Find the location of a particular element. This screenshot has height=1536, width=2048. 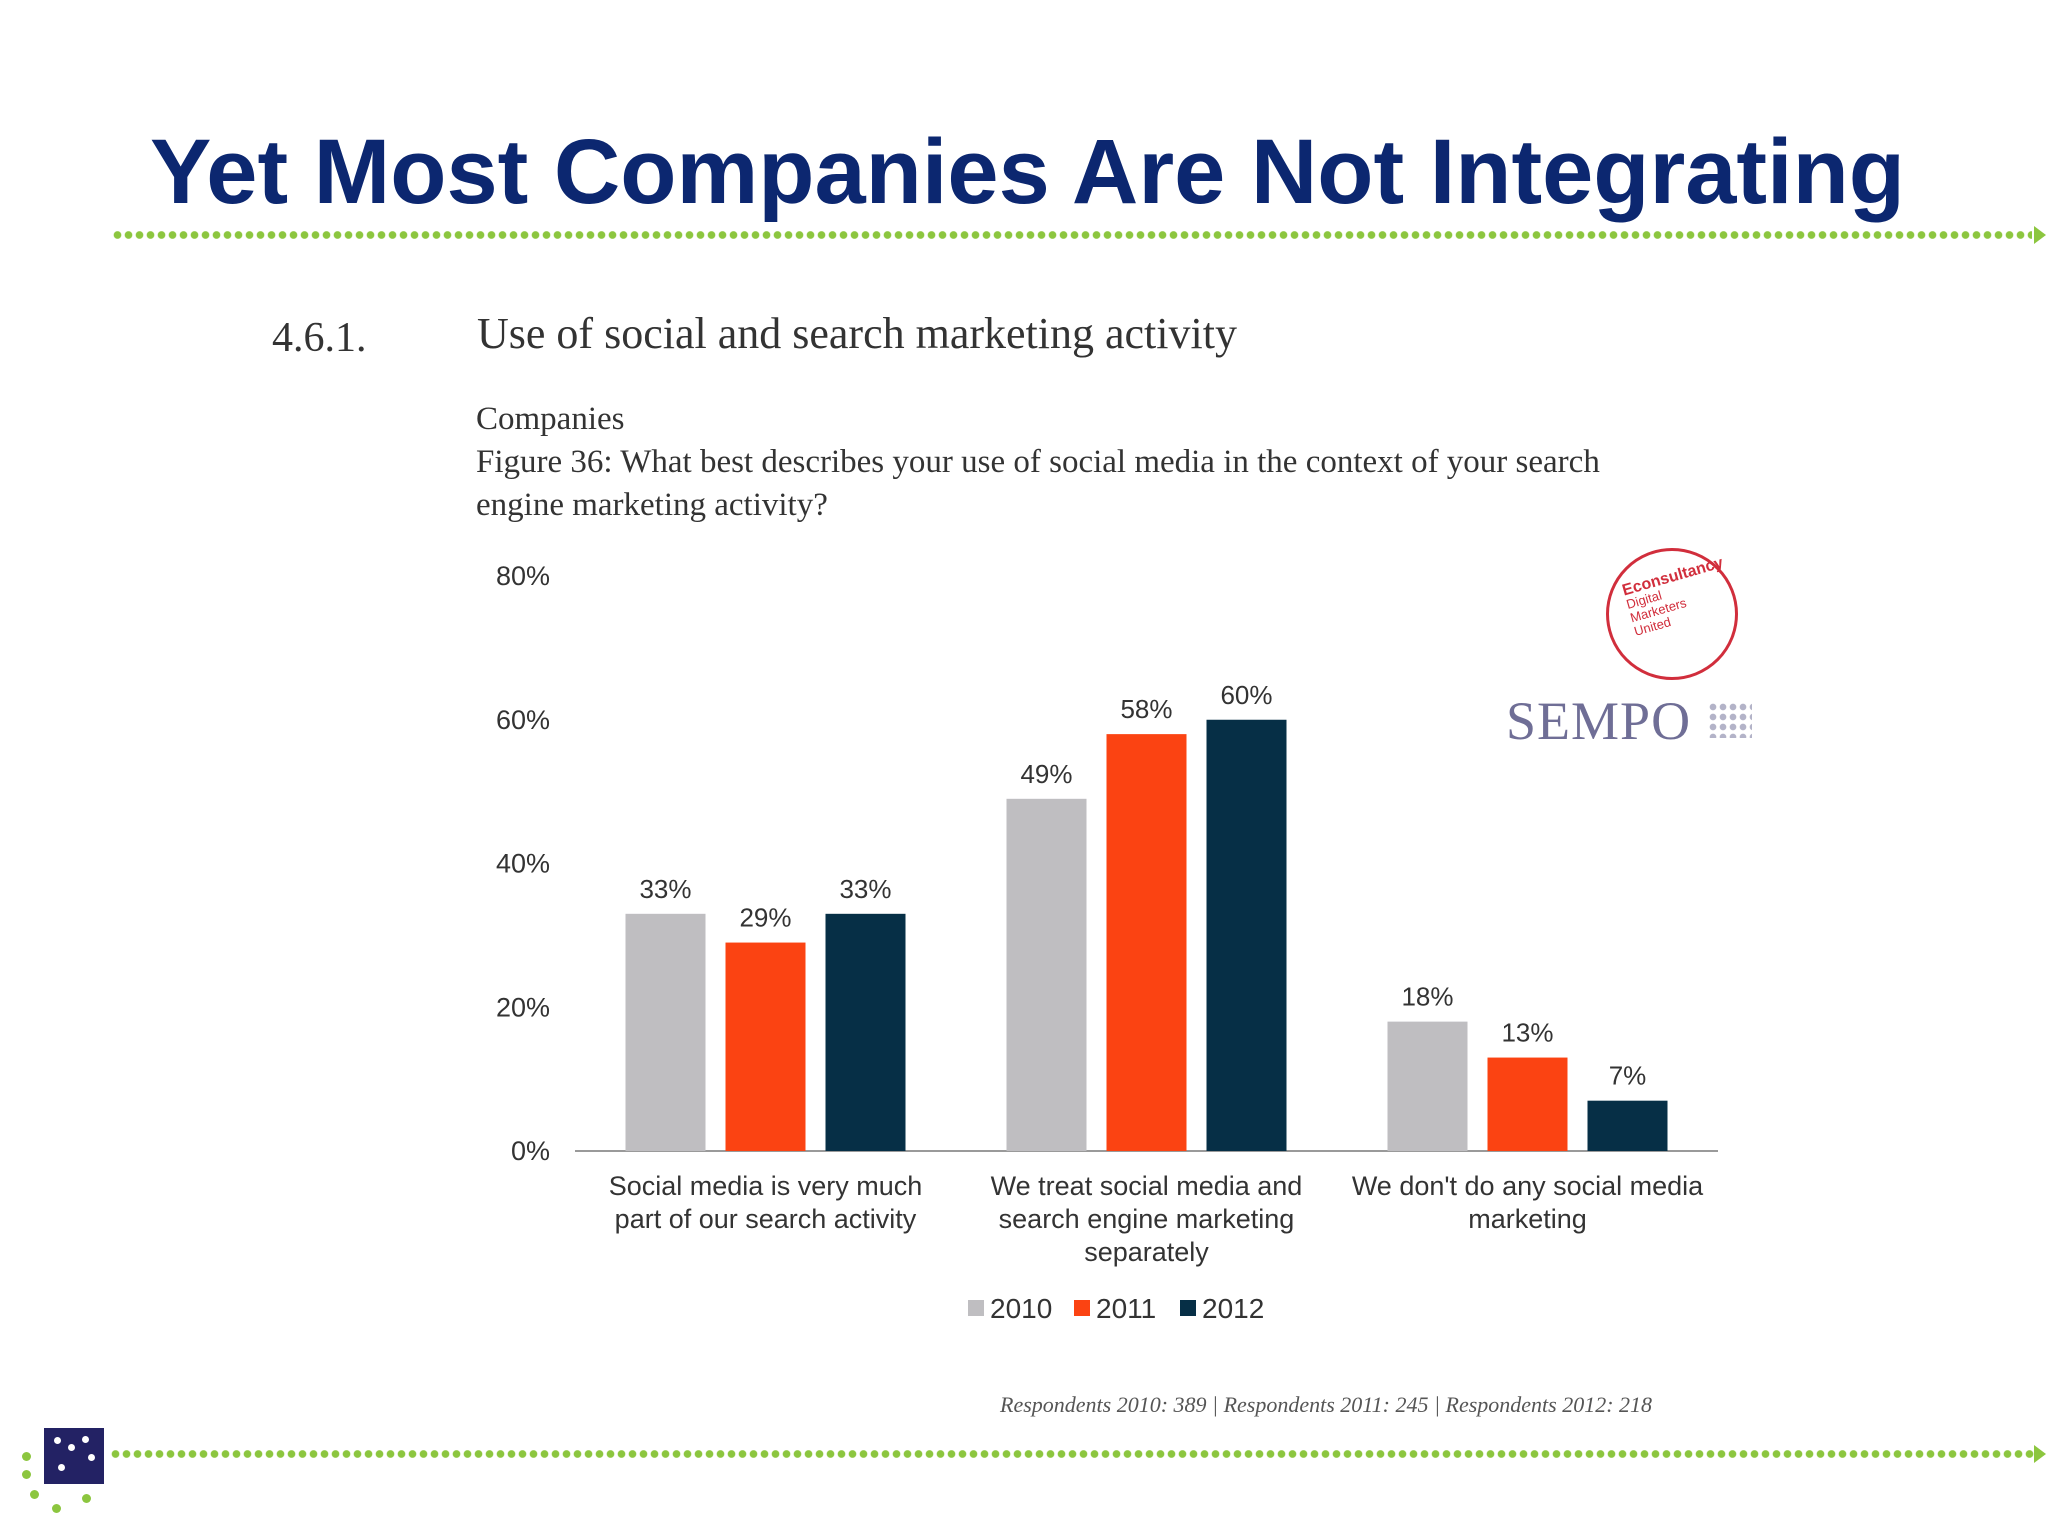

data-label: 29% is located at coordinates (765, 918).